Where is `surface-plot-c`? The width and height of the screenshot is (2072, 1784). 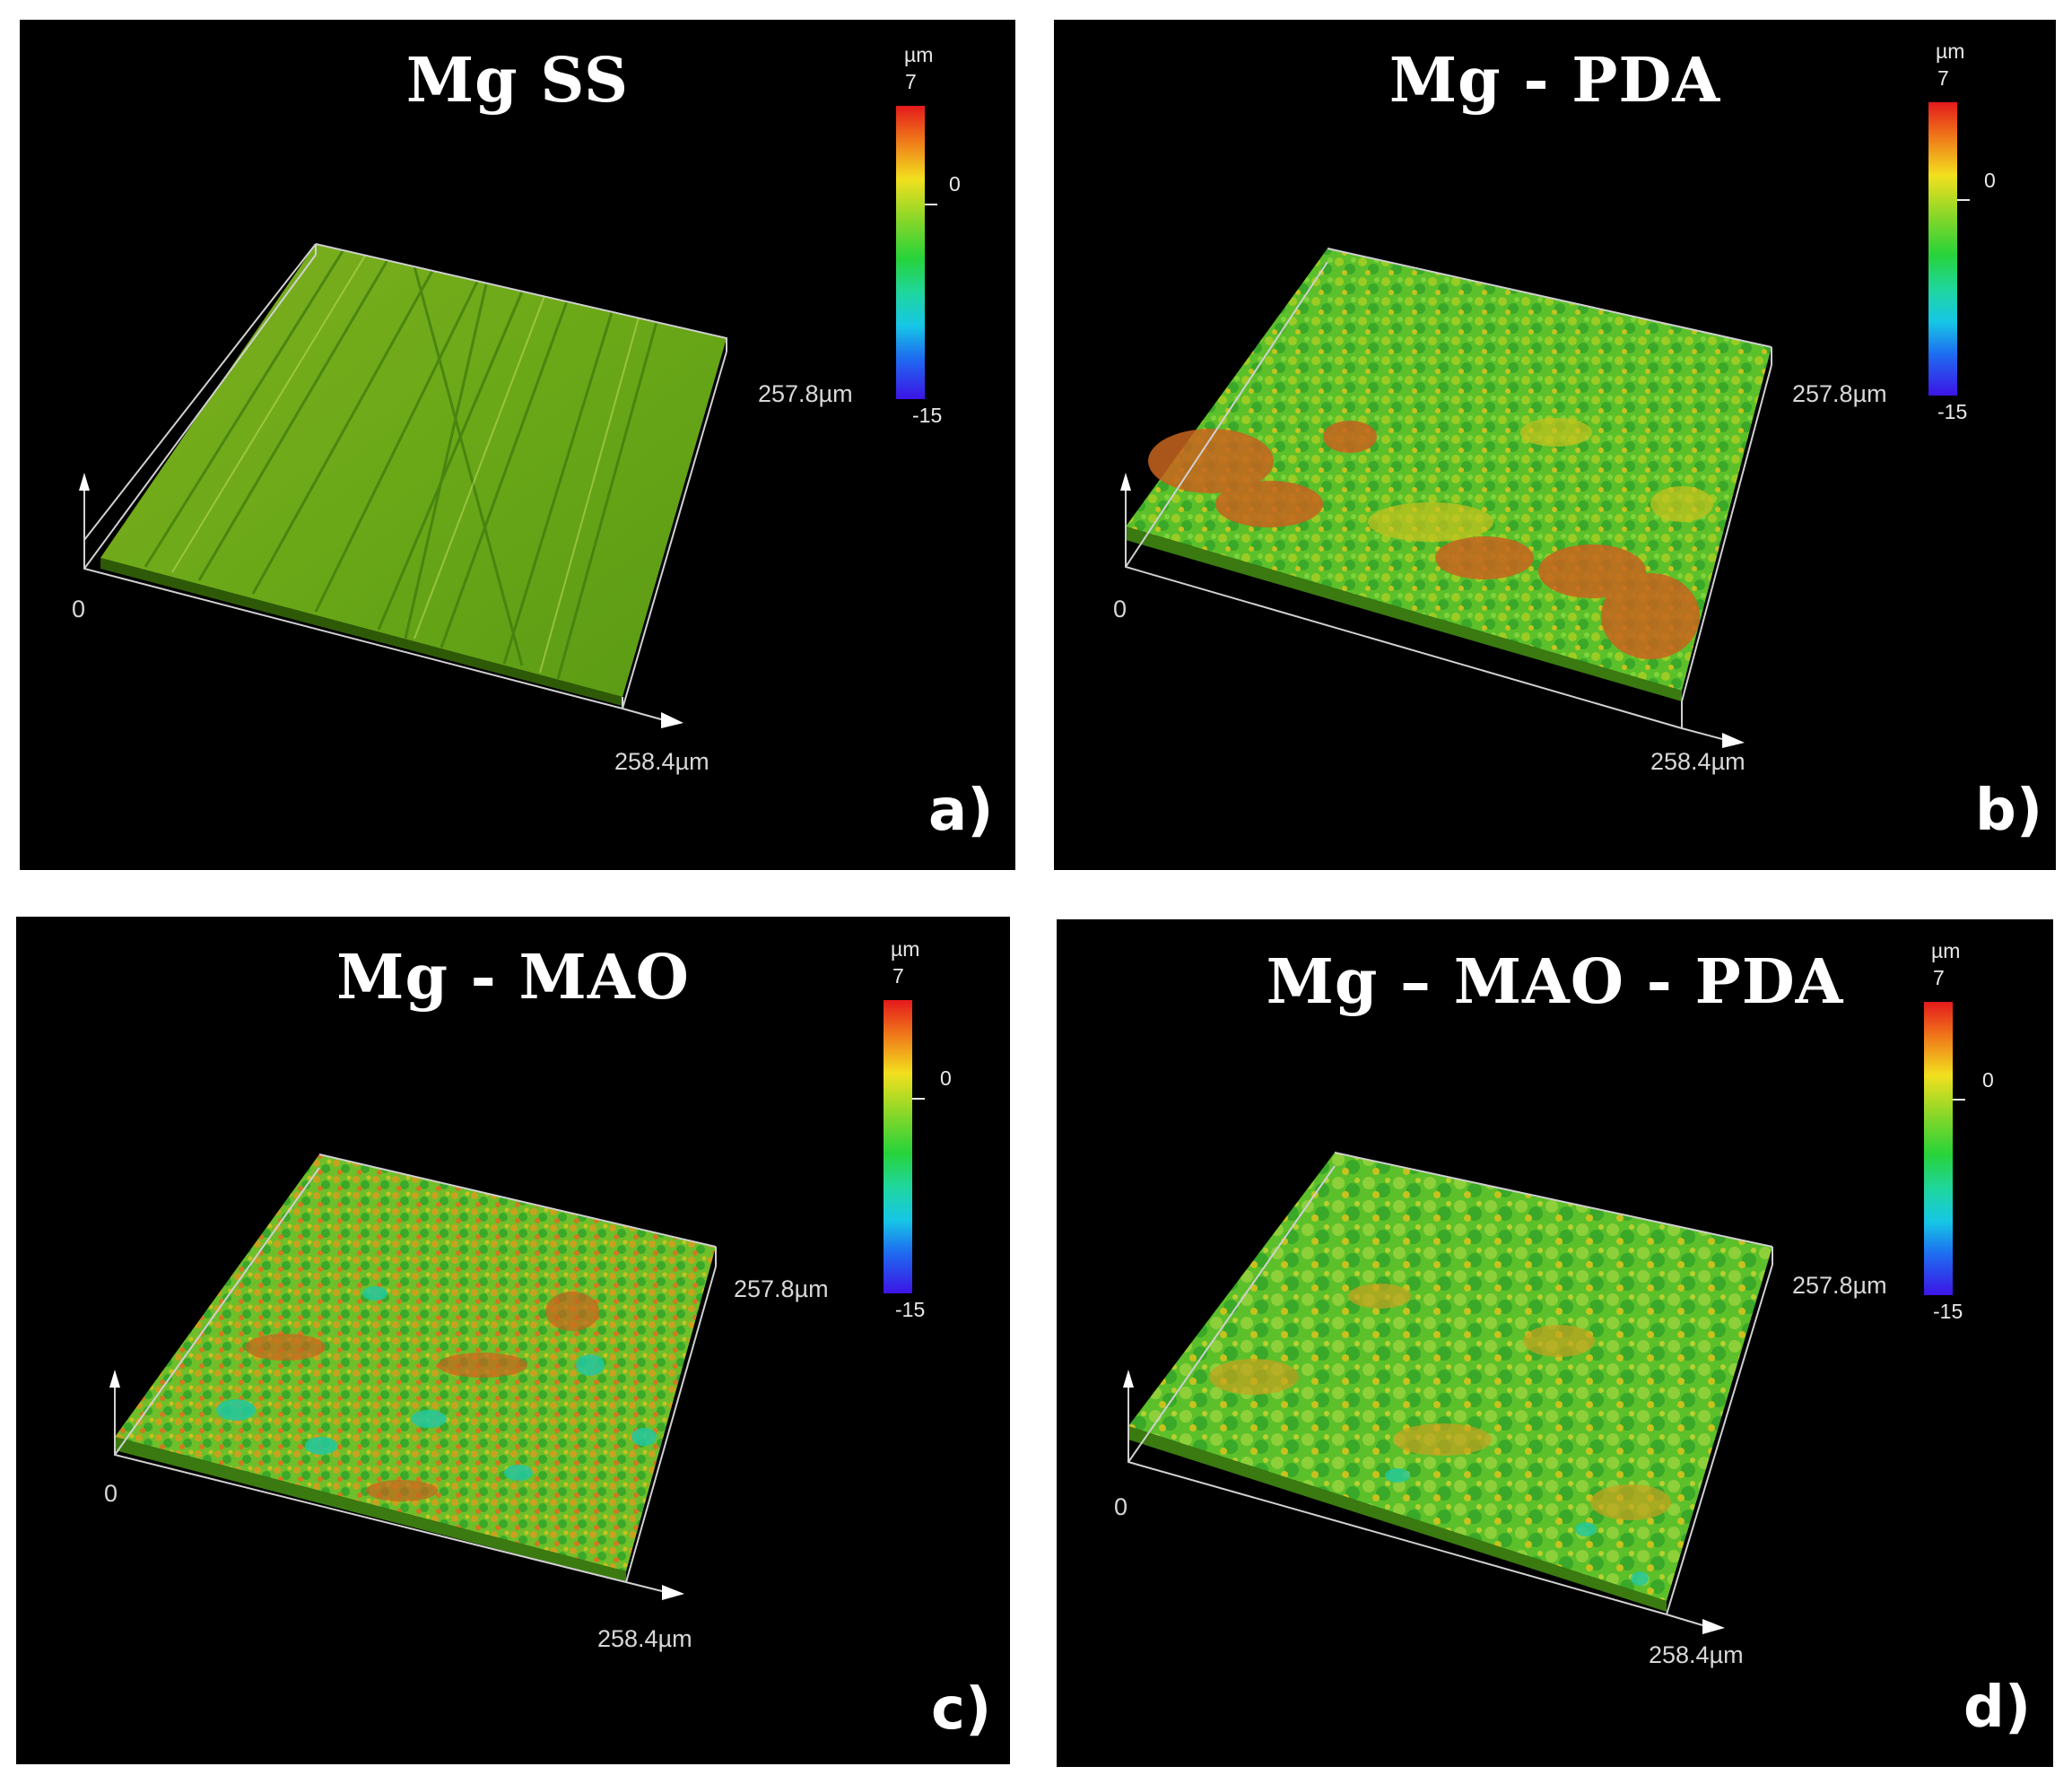 surface-plot-c is located at coordinates (413, 1376).